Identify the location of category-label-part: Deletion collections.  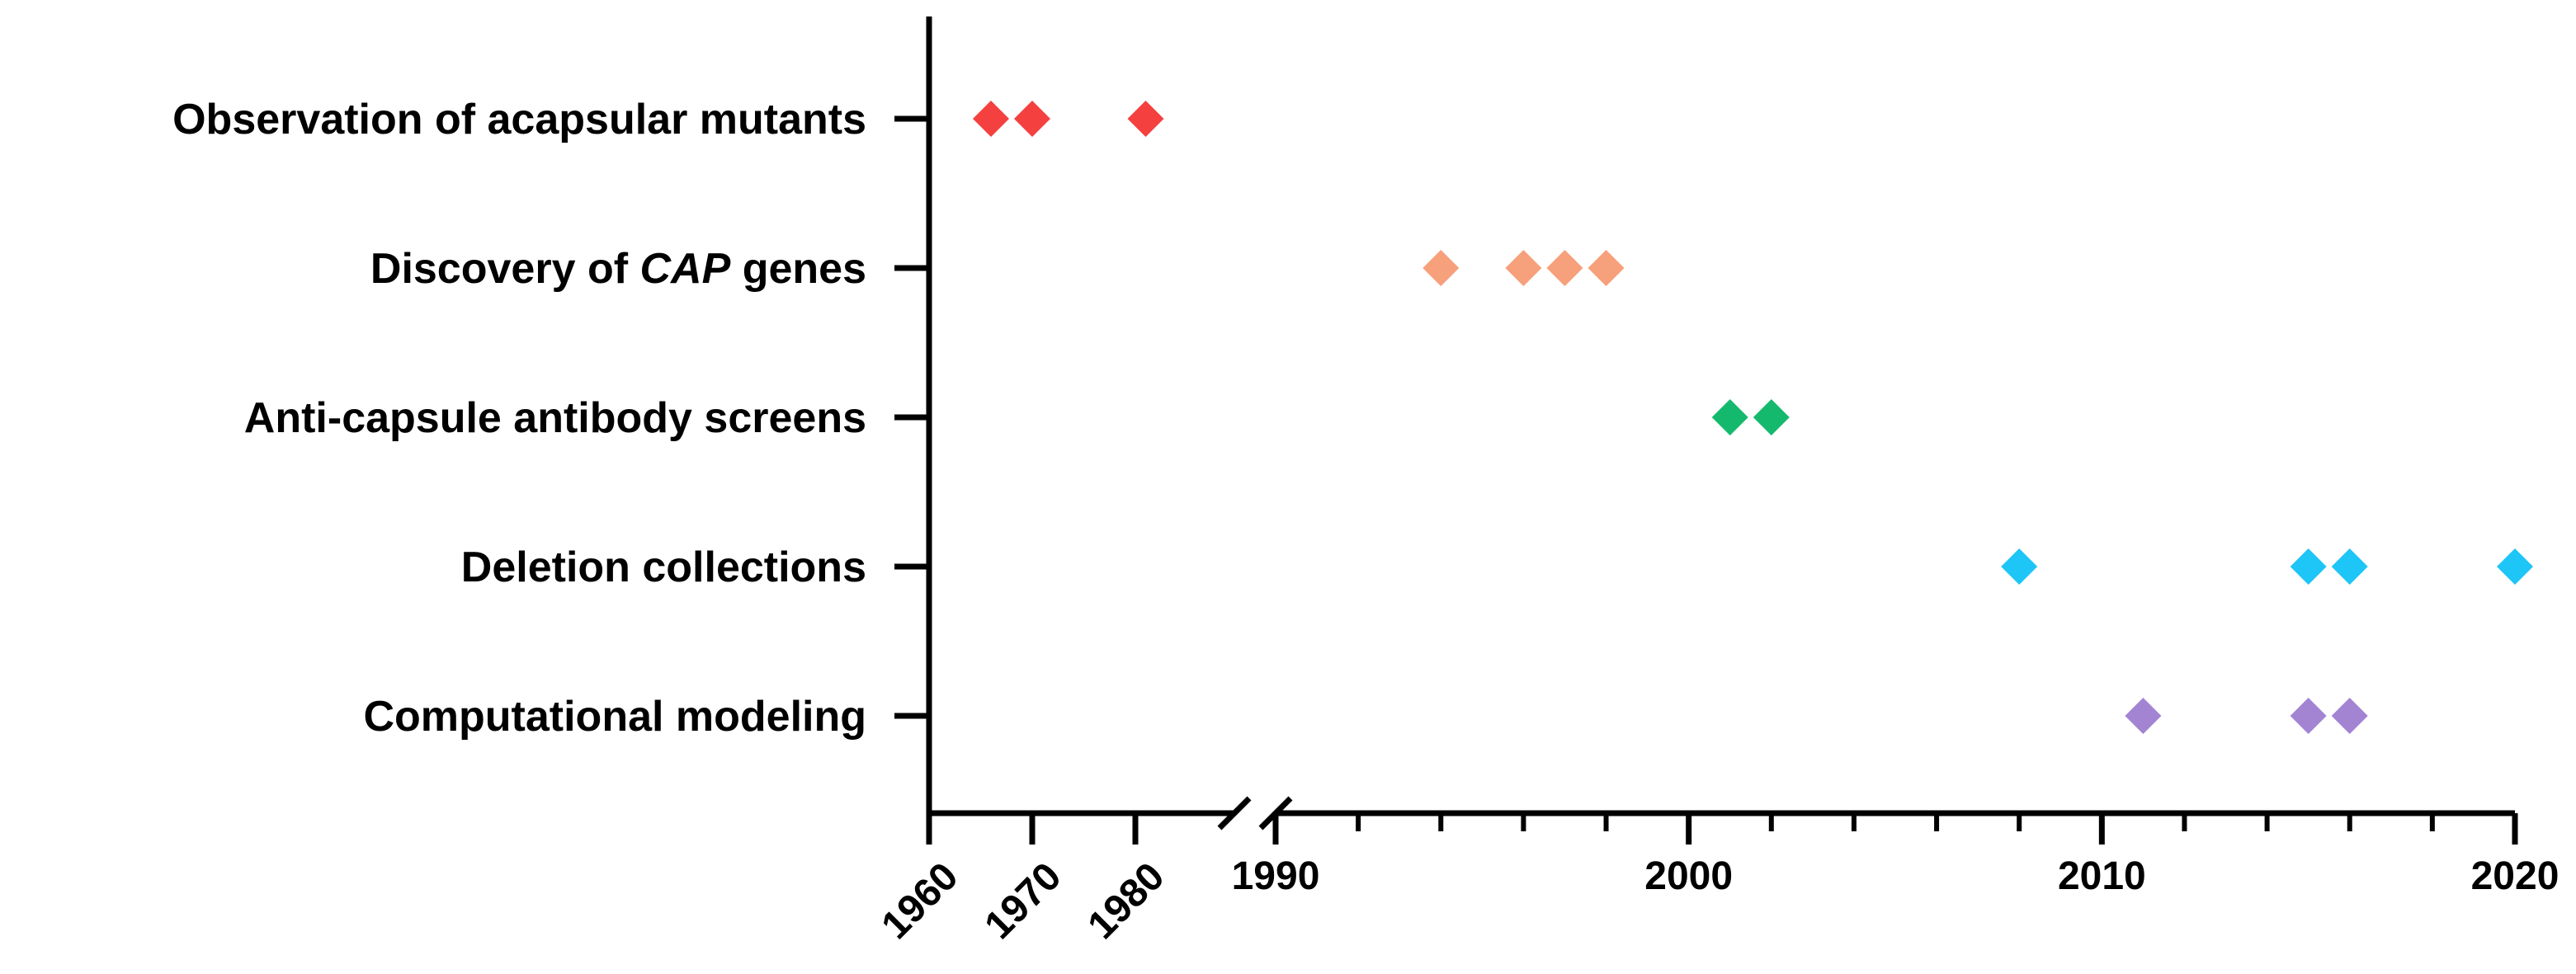
(663, 567).